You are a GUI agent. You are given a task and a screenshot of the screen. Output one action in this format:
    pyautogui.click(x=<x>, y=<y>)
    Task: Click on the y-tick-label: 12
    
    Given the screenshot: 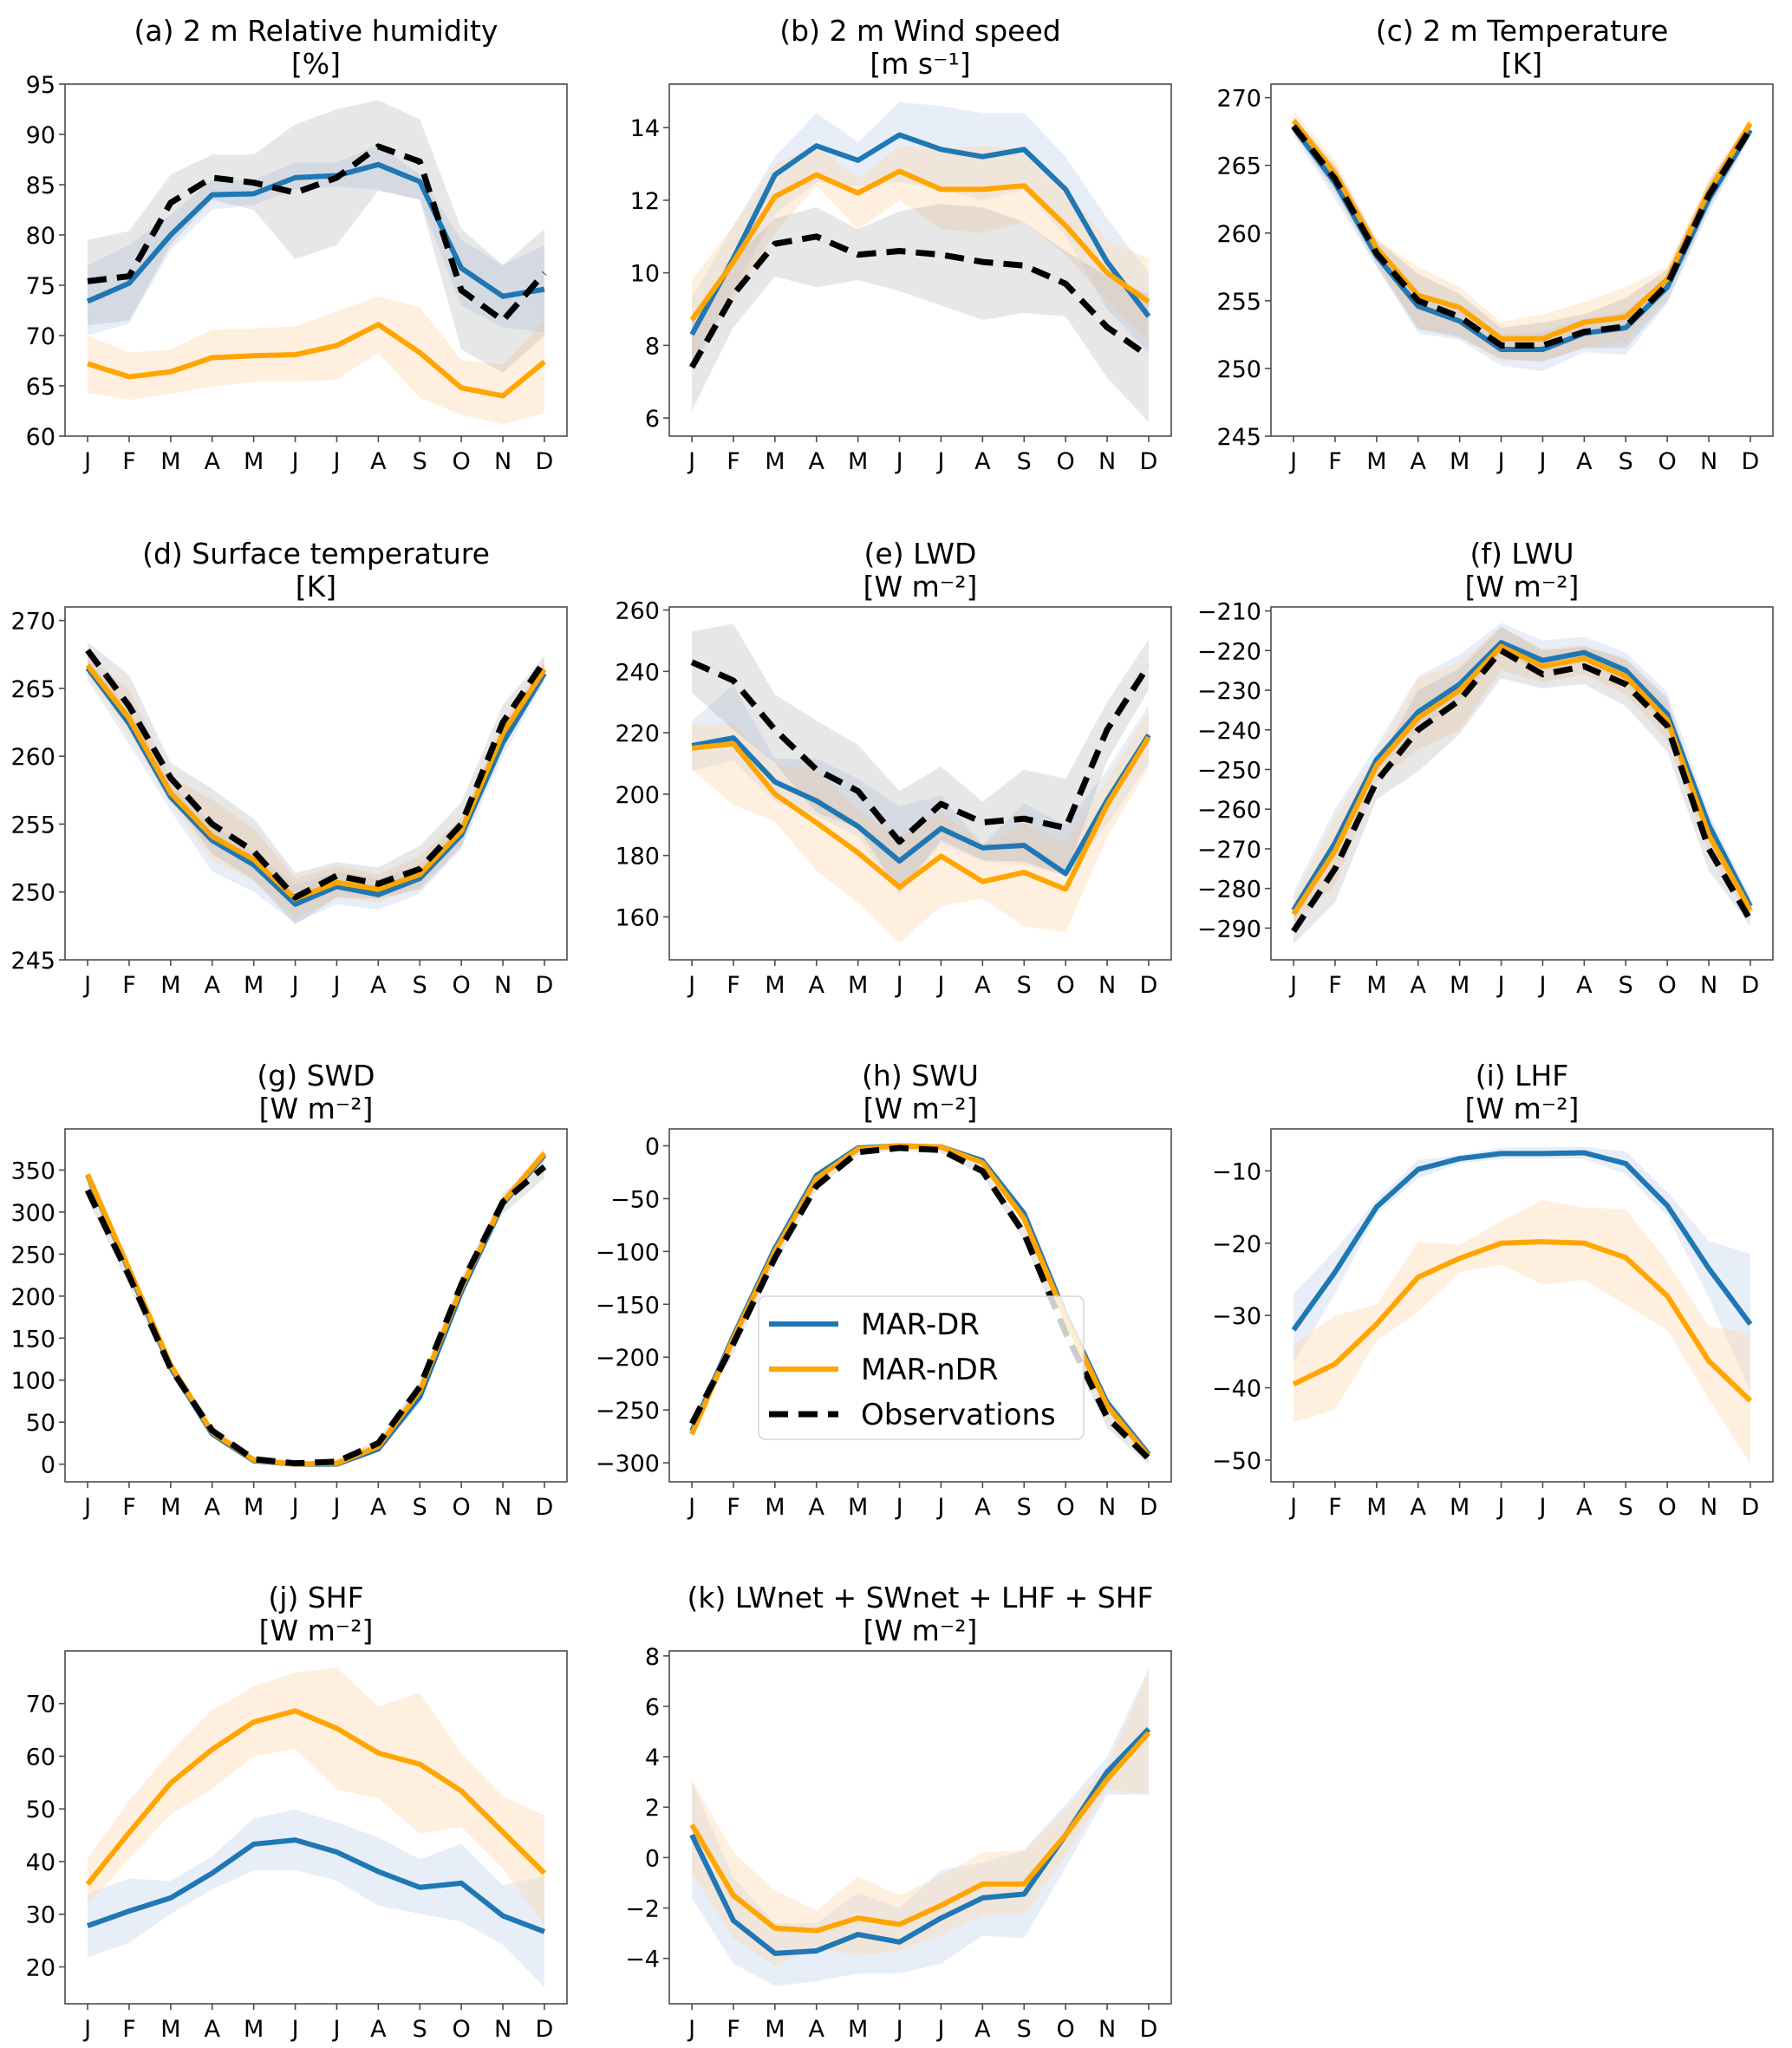 What is the action you would take?
    pyautogui.click(x=645, y=201)
    